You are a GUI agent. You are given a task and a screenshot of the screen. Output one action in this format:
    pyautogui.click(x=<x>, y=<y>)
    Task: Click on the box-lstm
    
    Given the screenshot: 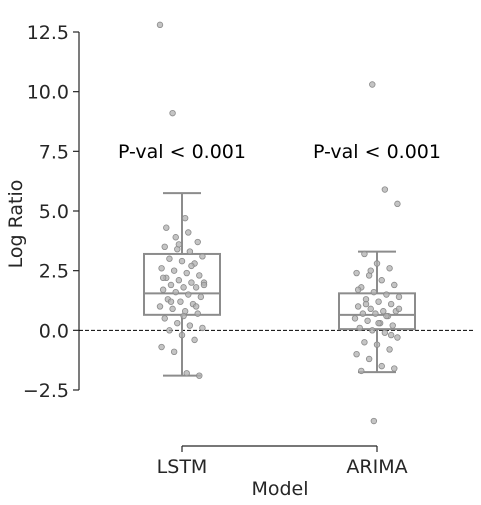 What is the action you would take?
    pyautogui.click(x=182, y=284)
    